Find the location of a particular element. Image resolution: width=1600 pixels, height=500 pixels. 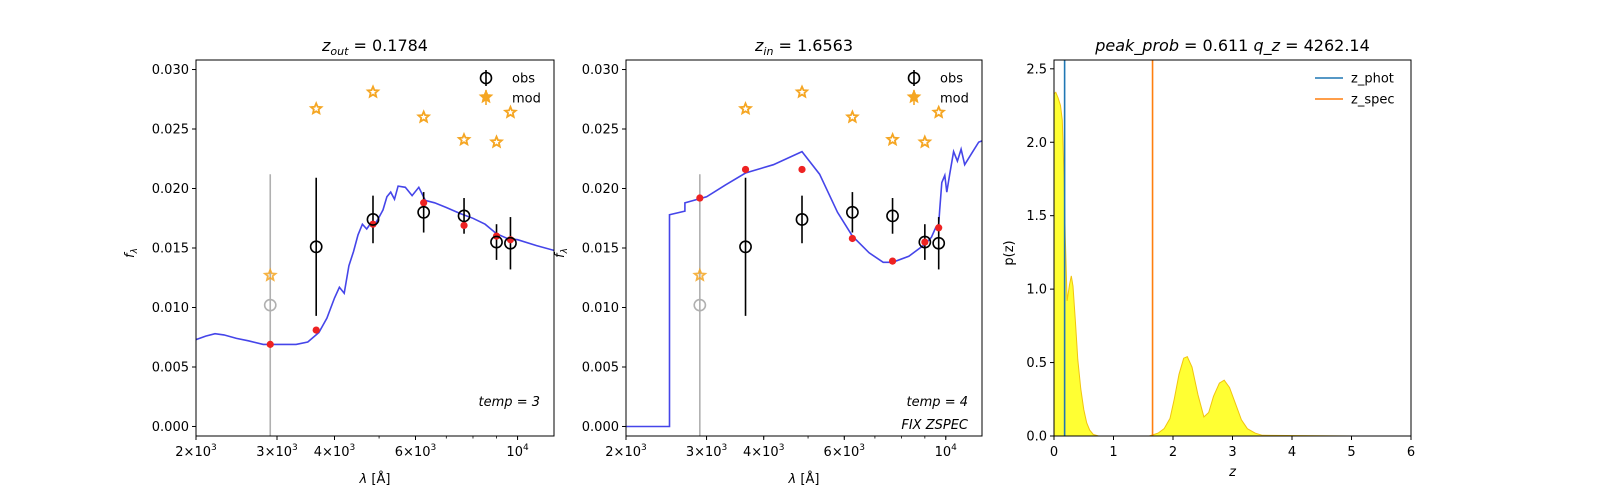

xtick-label-4: 104 is located at coordinates (517, 451).